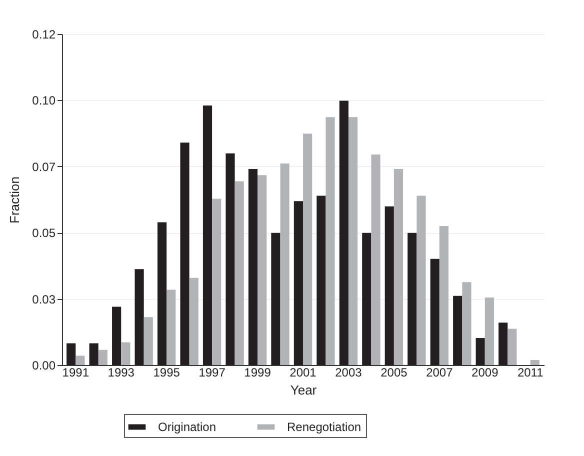 This screenshot has width=584, height=456. I want to click on x-tick-label: 2009, so click(485, 373).